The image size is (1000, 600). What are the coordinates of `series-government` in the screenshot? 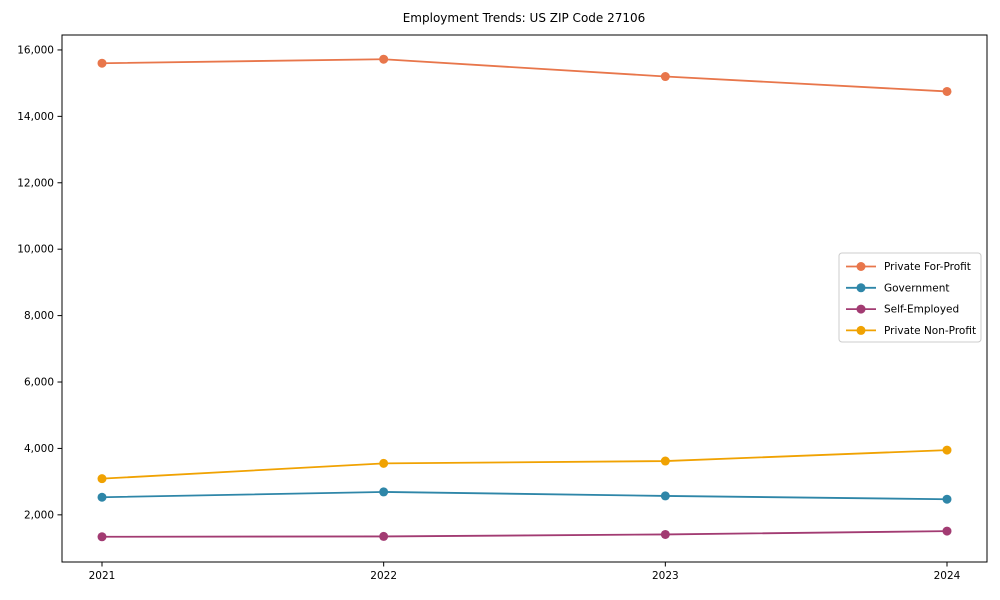 It's located at (524, 495).